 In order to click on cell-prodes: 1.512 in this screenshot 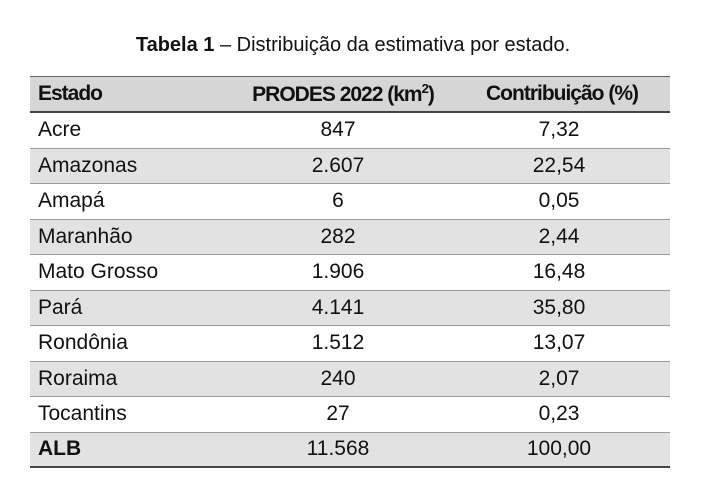, I will do `click(338, 343)`.